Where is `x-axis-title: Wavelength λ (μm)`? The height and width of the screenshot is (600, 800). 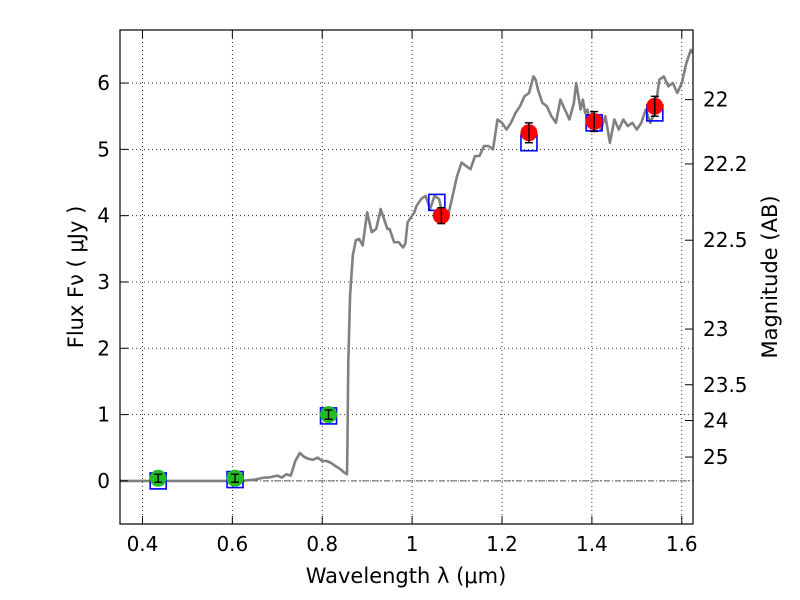
x-axis-title: Wavelength λ (μm) is located at coordinates (406, 576).